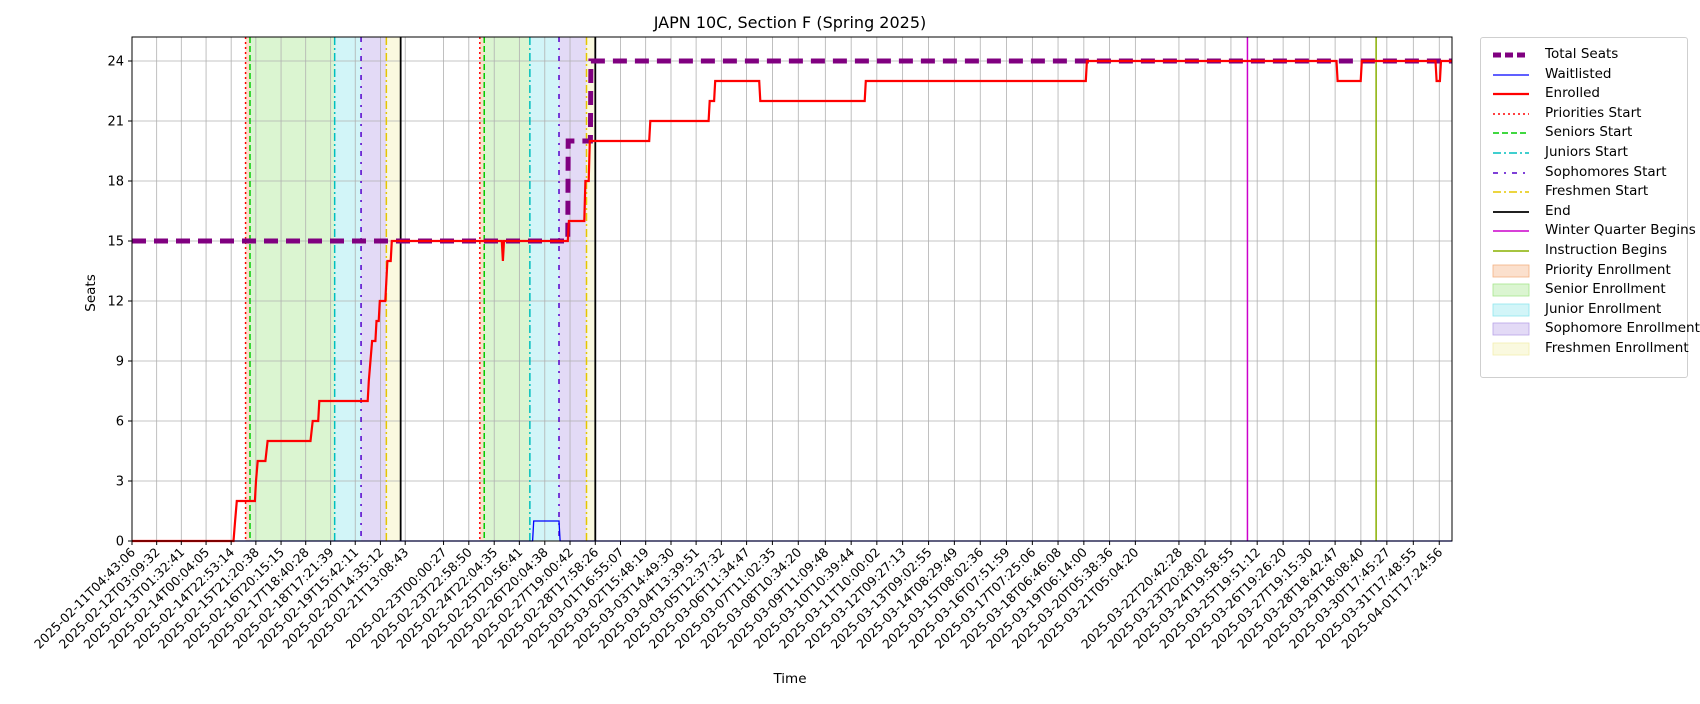 This screenshot has height=704, width=1700. I want to click on y-axis-label: Seats, so click(91, 292).